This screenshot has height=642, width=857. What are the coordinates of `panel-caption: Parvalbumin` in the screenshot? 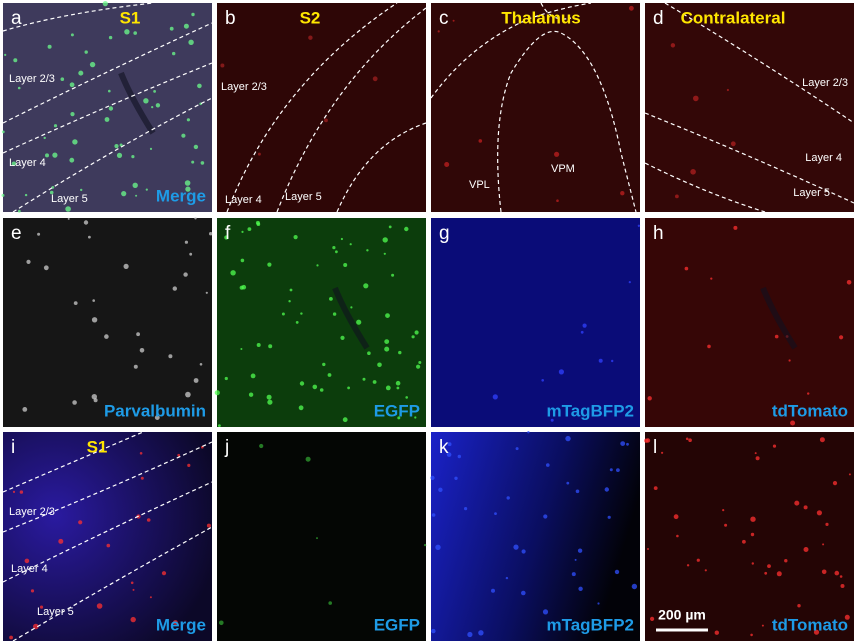 It's located at (155, 410).